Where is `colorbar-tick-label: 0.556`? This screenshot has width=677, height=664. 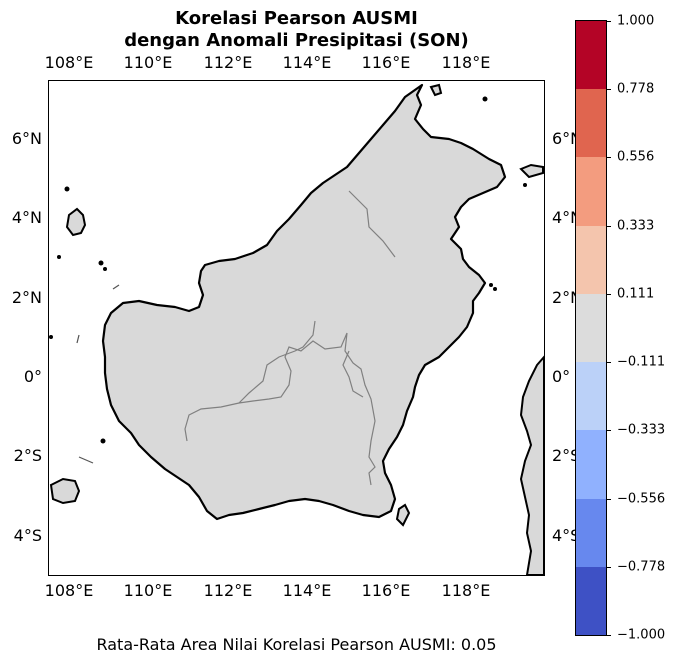
colorbar-tick-label: 0.556 is located at coordinates (636, 157).